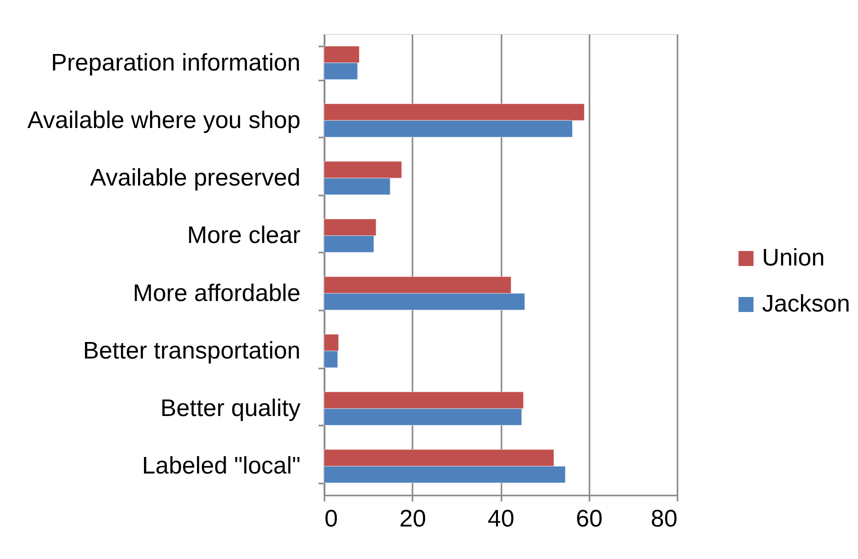 The height and width of the screenshot is (559, 858). Describe the element at coordinates (589, 519) in the screenshot. I see `x-tick-label: 60` at that location.